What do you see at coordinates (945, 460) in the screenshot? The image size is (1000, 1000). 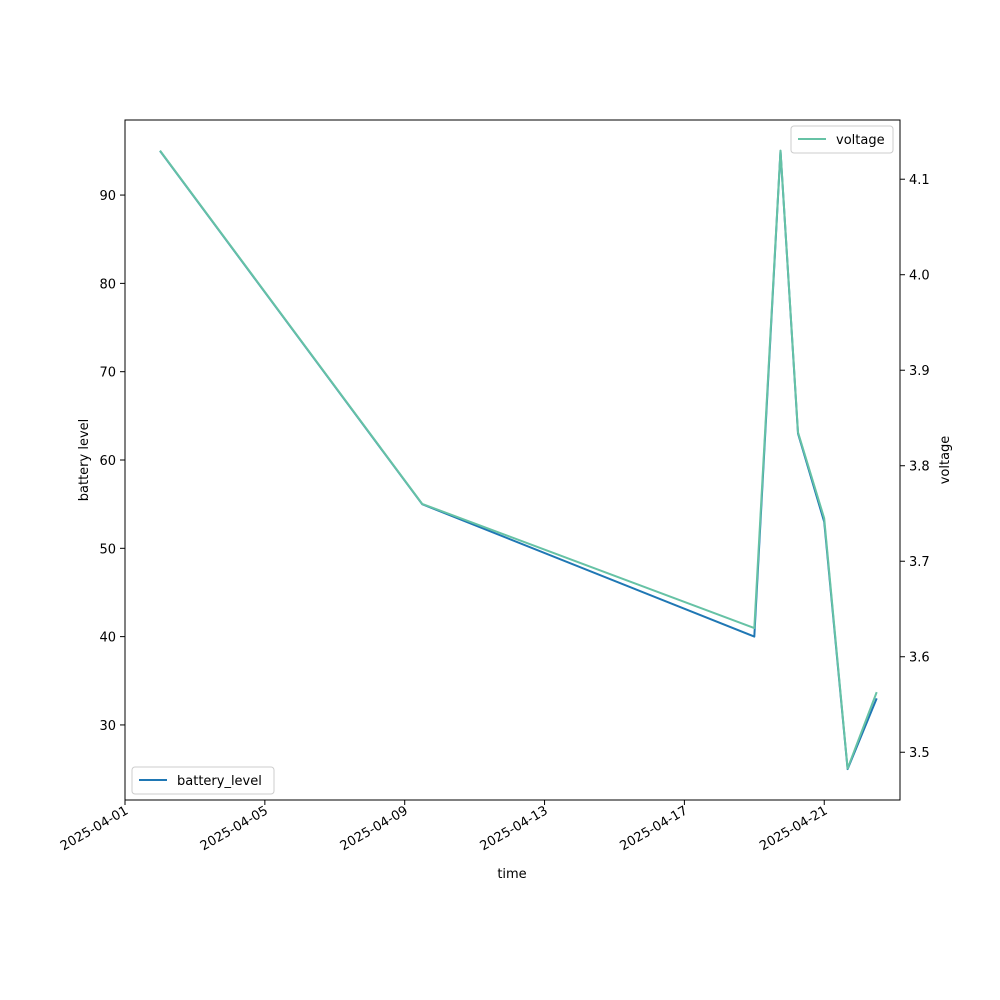 I see `y2-axis-label: voltage` at bounding box center [945, 460].